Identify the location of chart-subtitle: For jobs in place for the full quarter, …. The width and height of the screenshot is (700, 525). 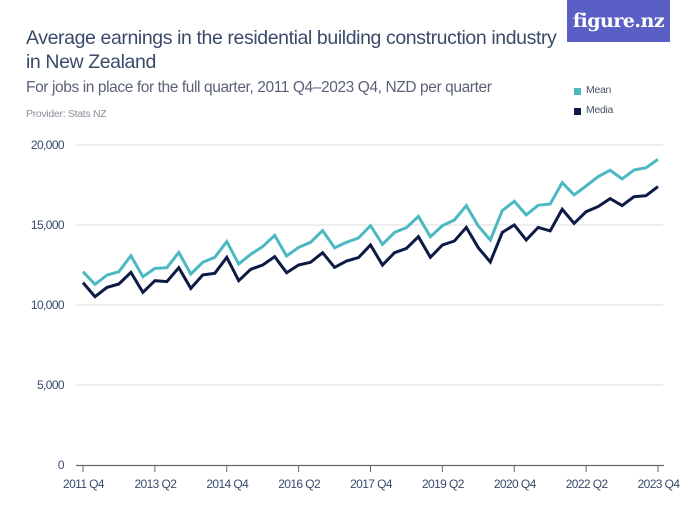
(259, 87).